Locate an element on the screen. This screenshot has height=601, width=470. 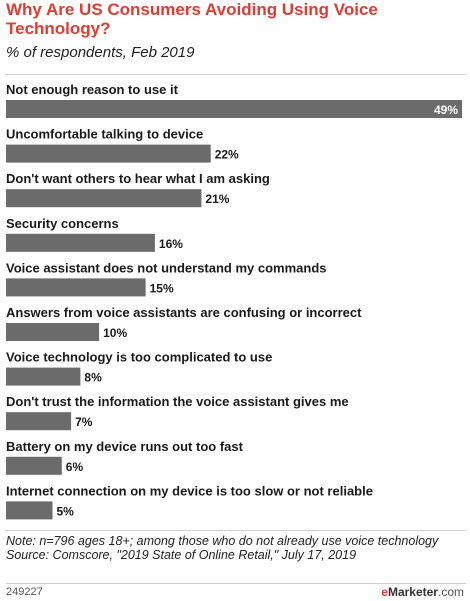
chart-subtitle: % of respondents, Feb 2019 is located at coordinates (100, 52).